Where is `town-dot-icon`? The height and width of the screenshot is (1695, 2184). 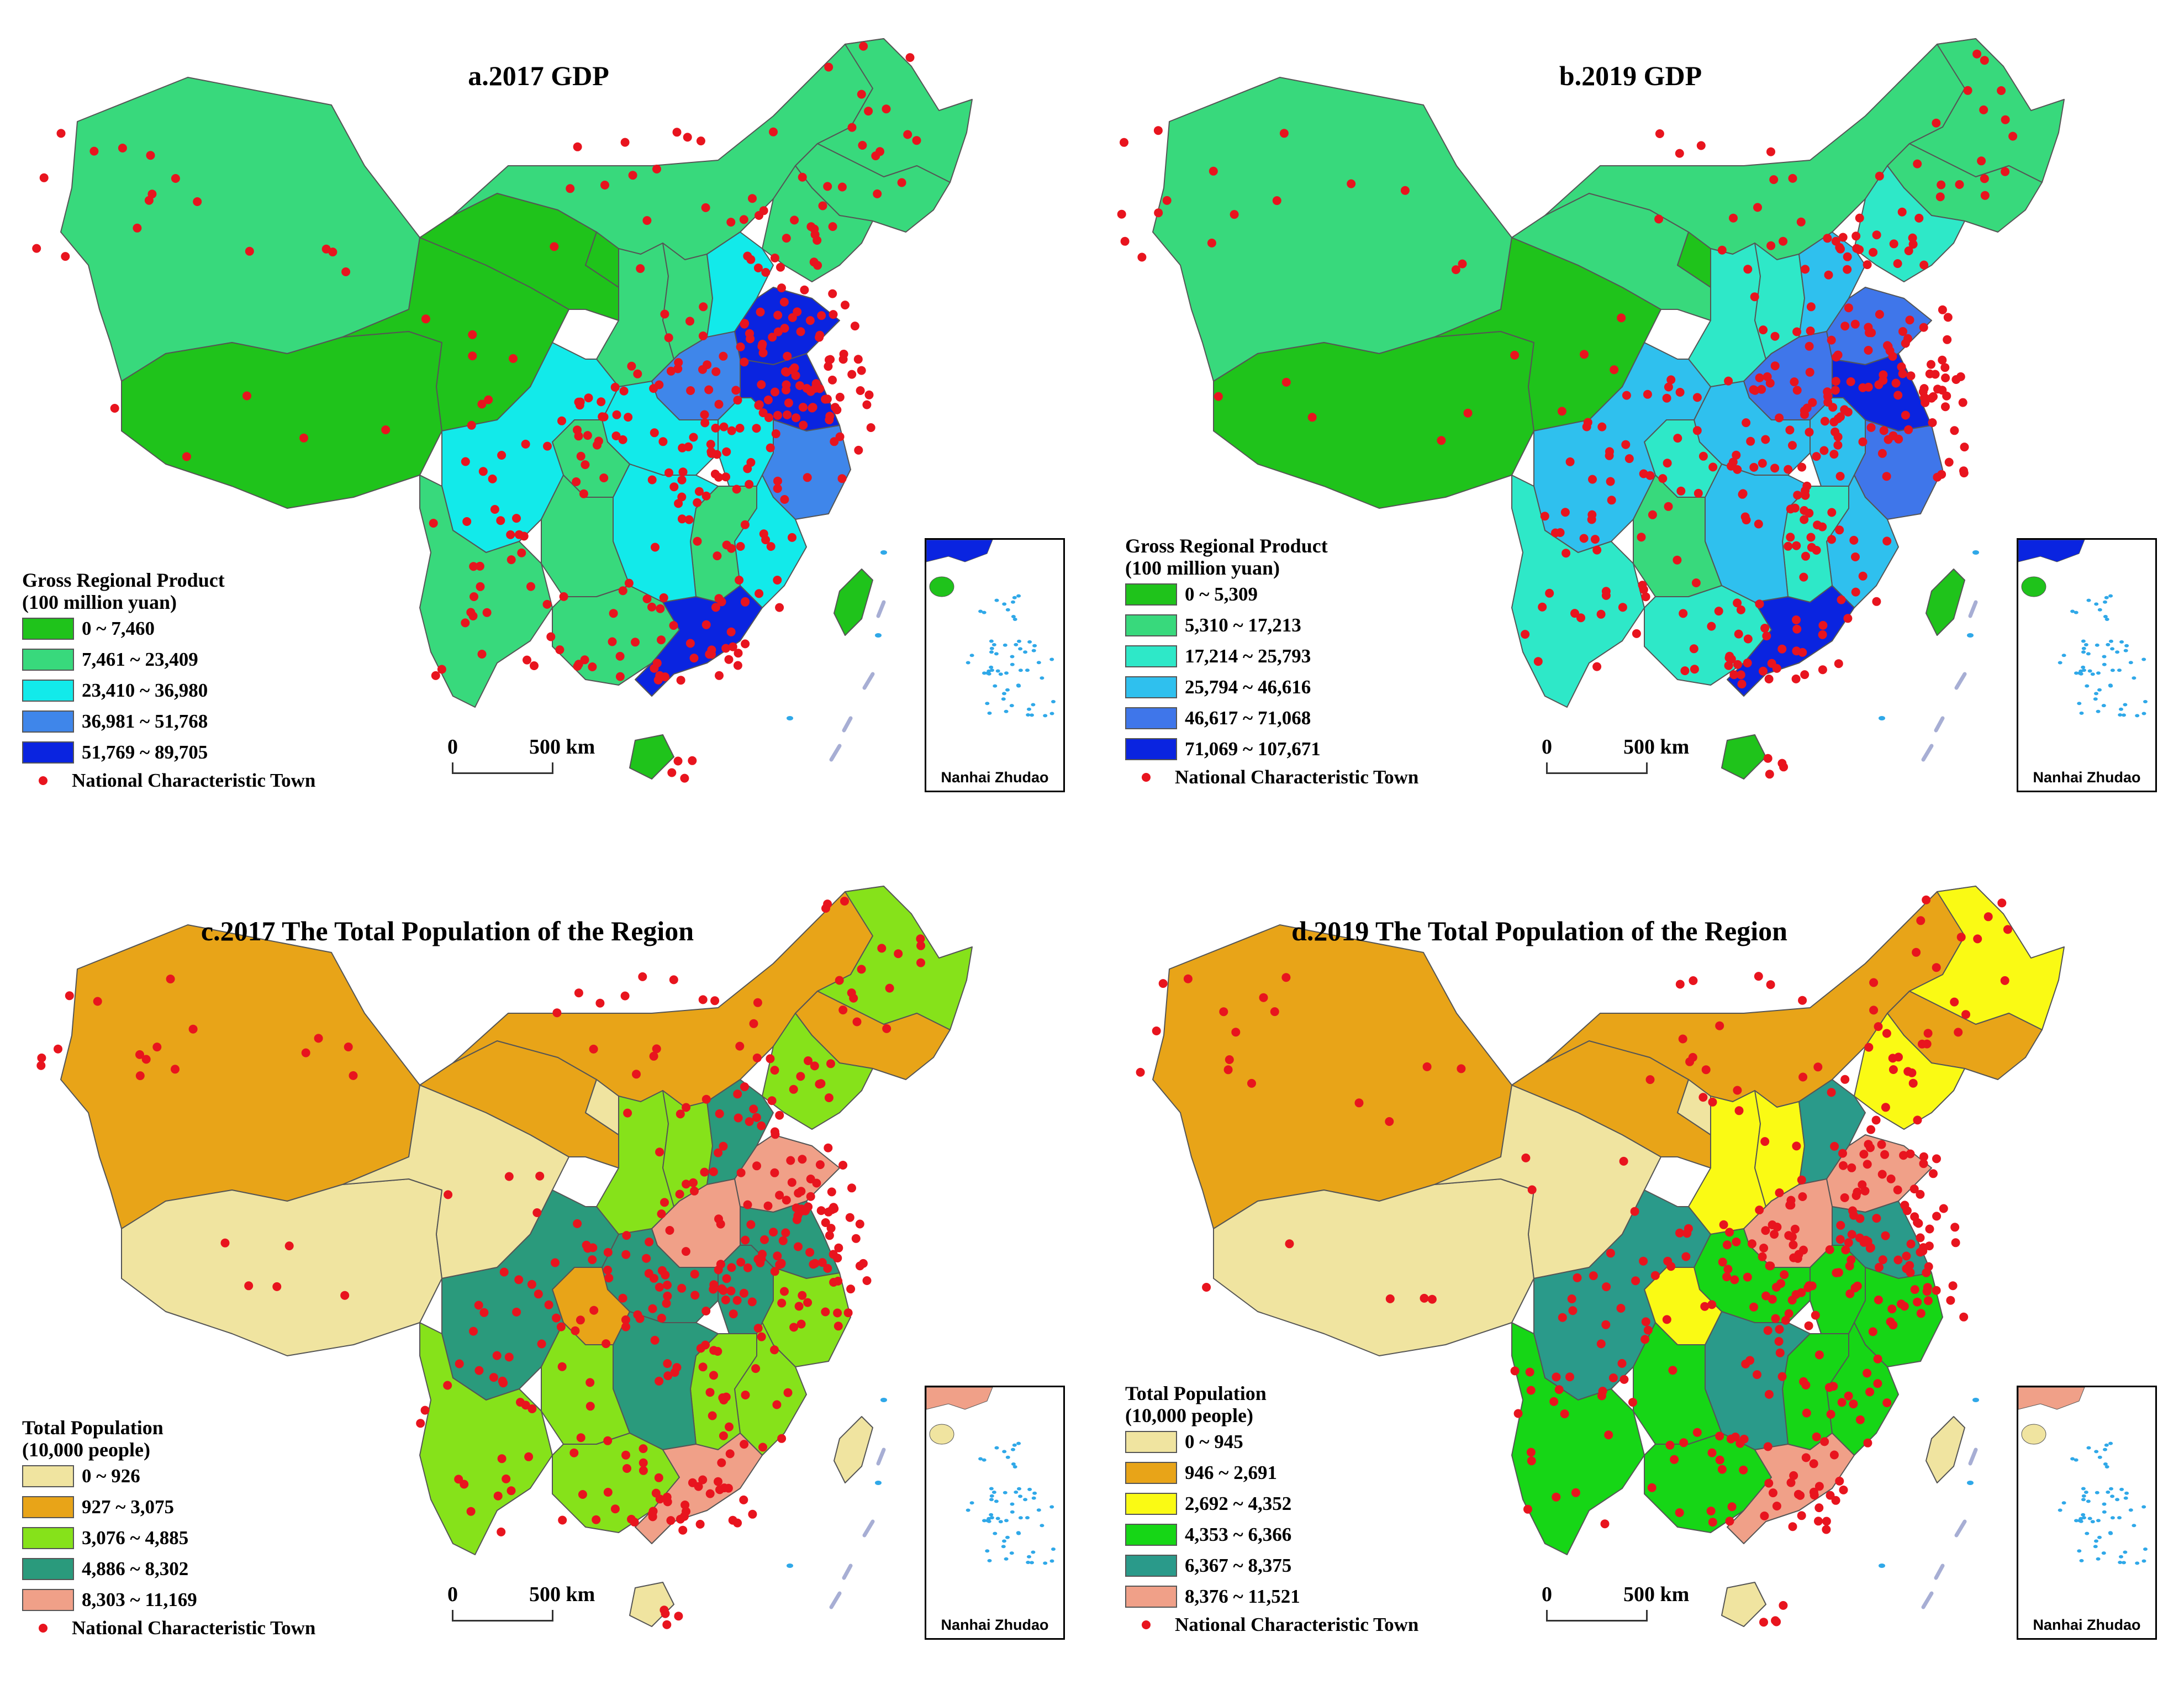 town-dot-icon is located at coordinates (1146, 777).